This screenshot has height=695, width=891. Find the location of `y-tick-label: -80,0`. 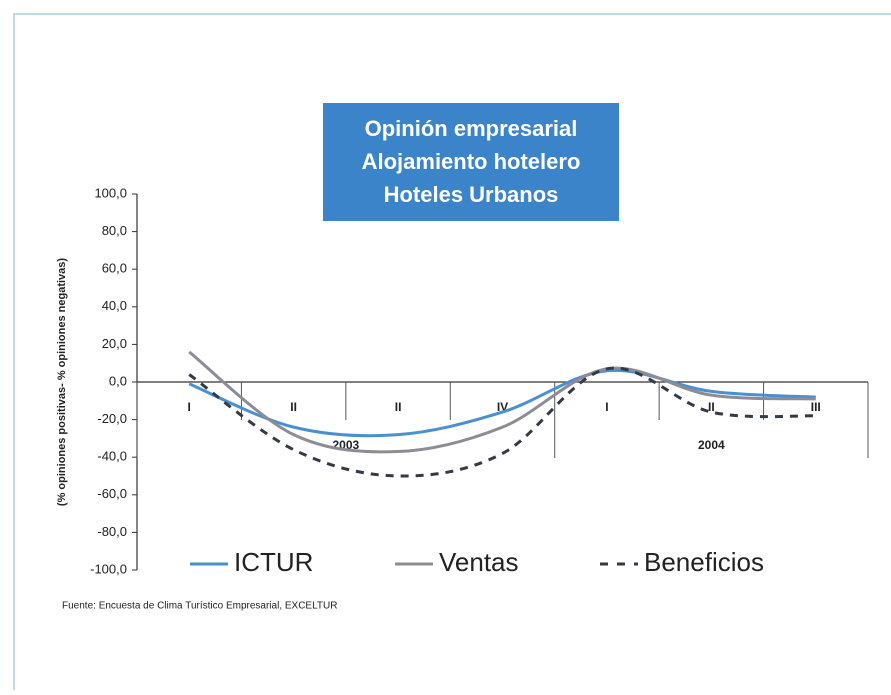

y-tick-label: -80,0 is located at coordinates (112, 531).